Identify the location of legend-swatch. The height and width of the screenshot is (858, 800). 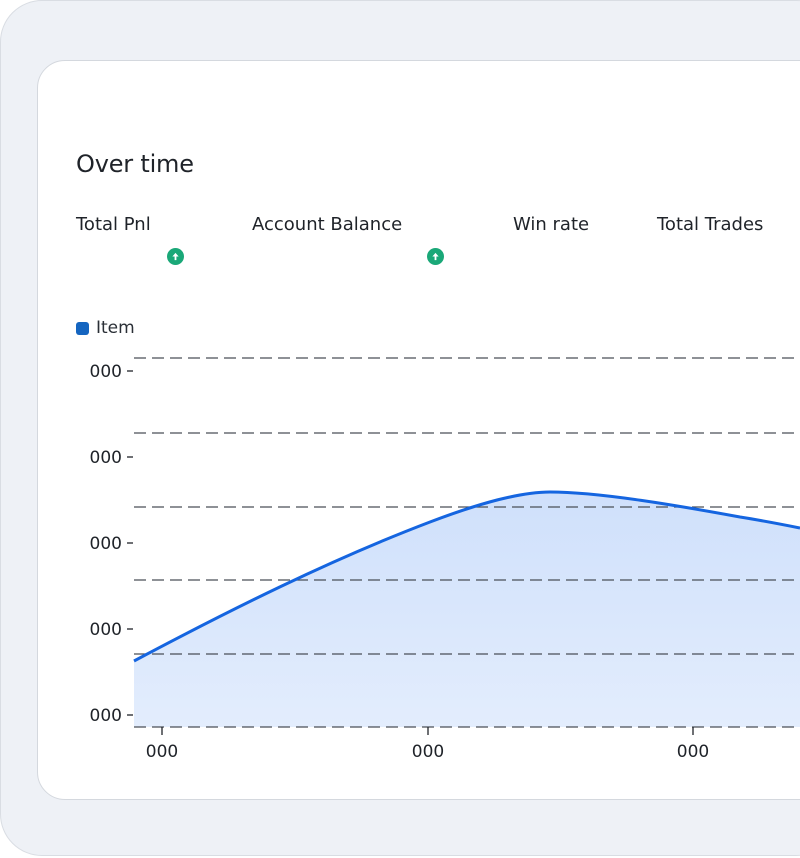
(82, 328).